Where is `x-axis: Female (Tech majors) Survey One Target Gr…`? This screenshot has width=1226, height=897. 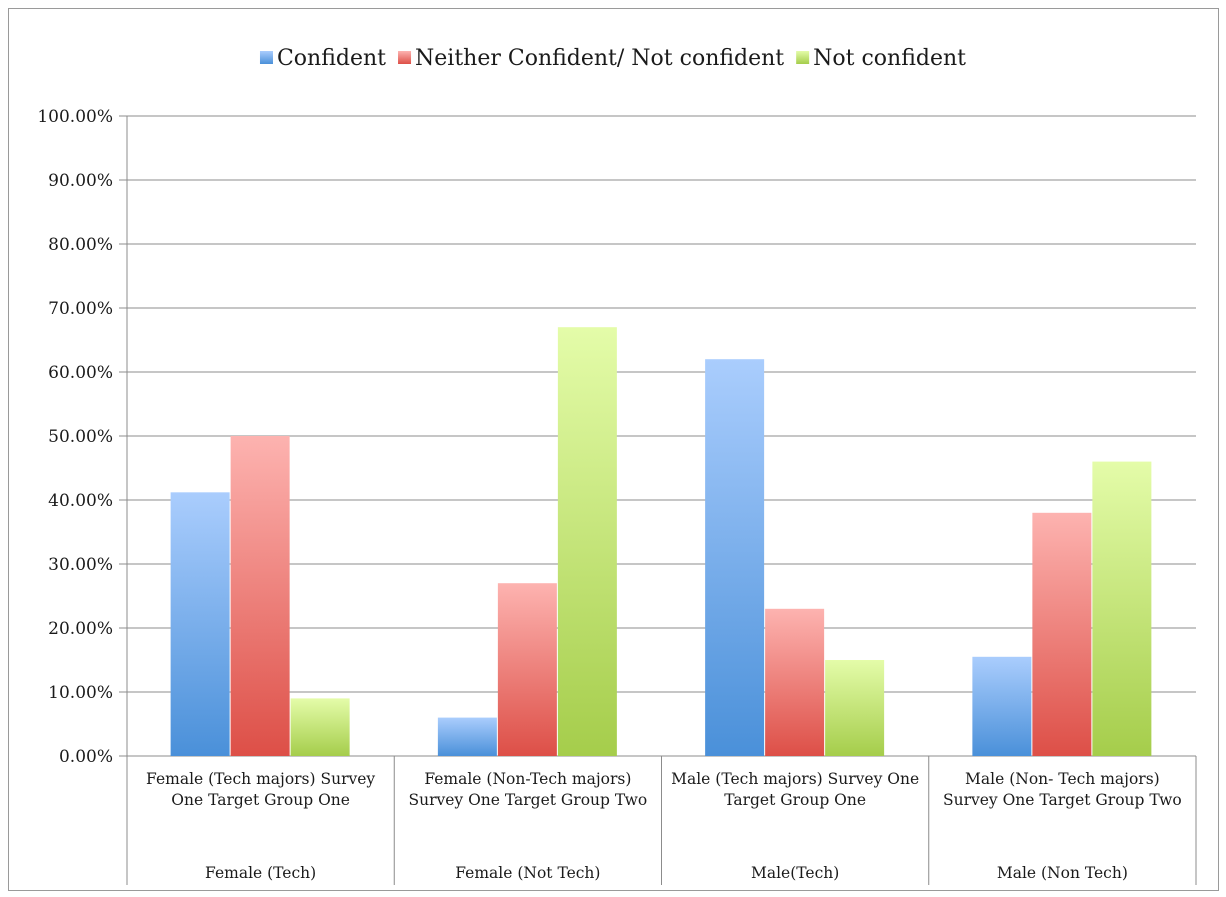
x-axis: Female (Tech majors) Survey One Target Gr… is located at coordinates (661, 820).